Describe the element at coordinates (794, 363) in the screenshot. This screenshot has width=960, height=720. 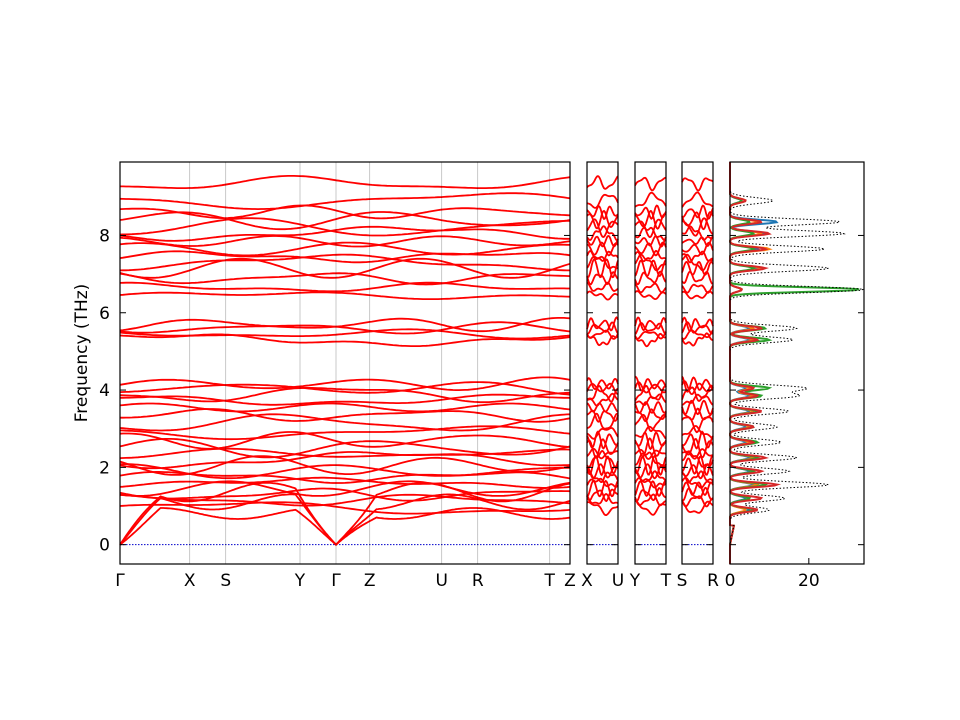
I see `partial-dos-curve` at that location.